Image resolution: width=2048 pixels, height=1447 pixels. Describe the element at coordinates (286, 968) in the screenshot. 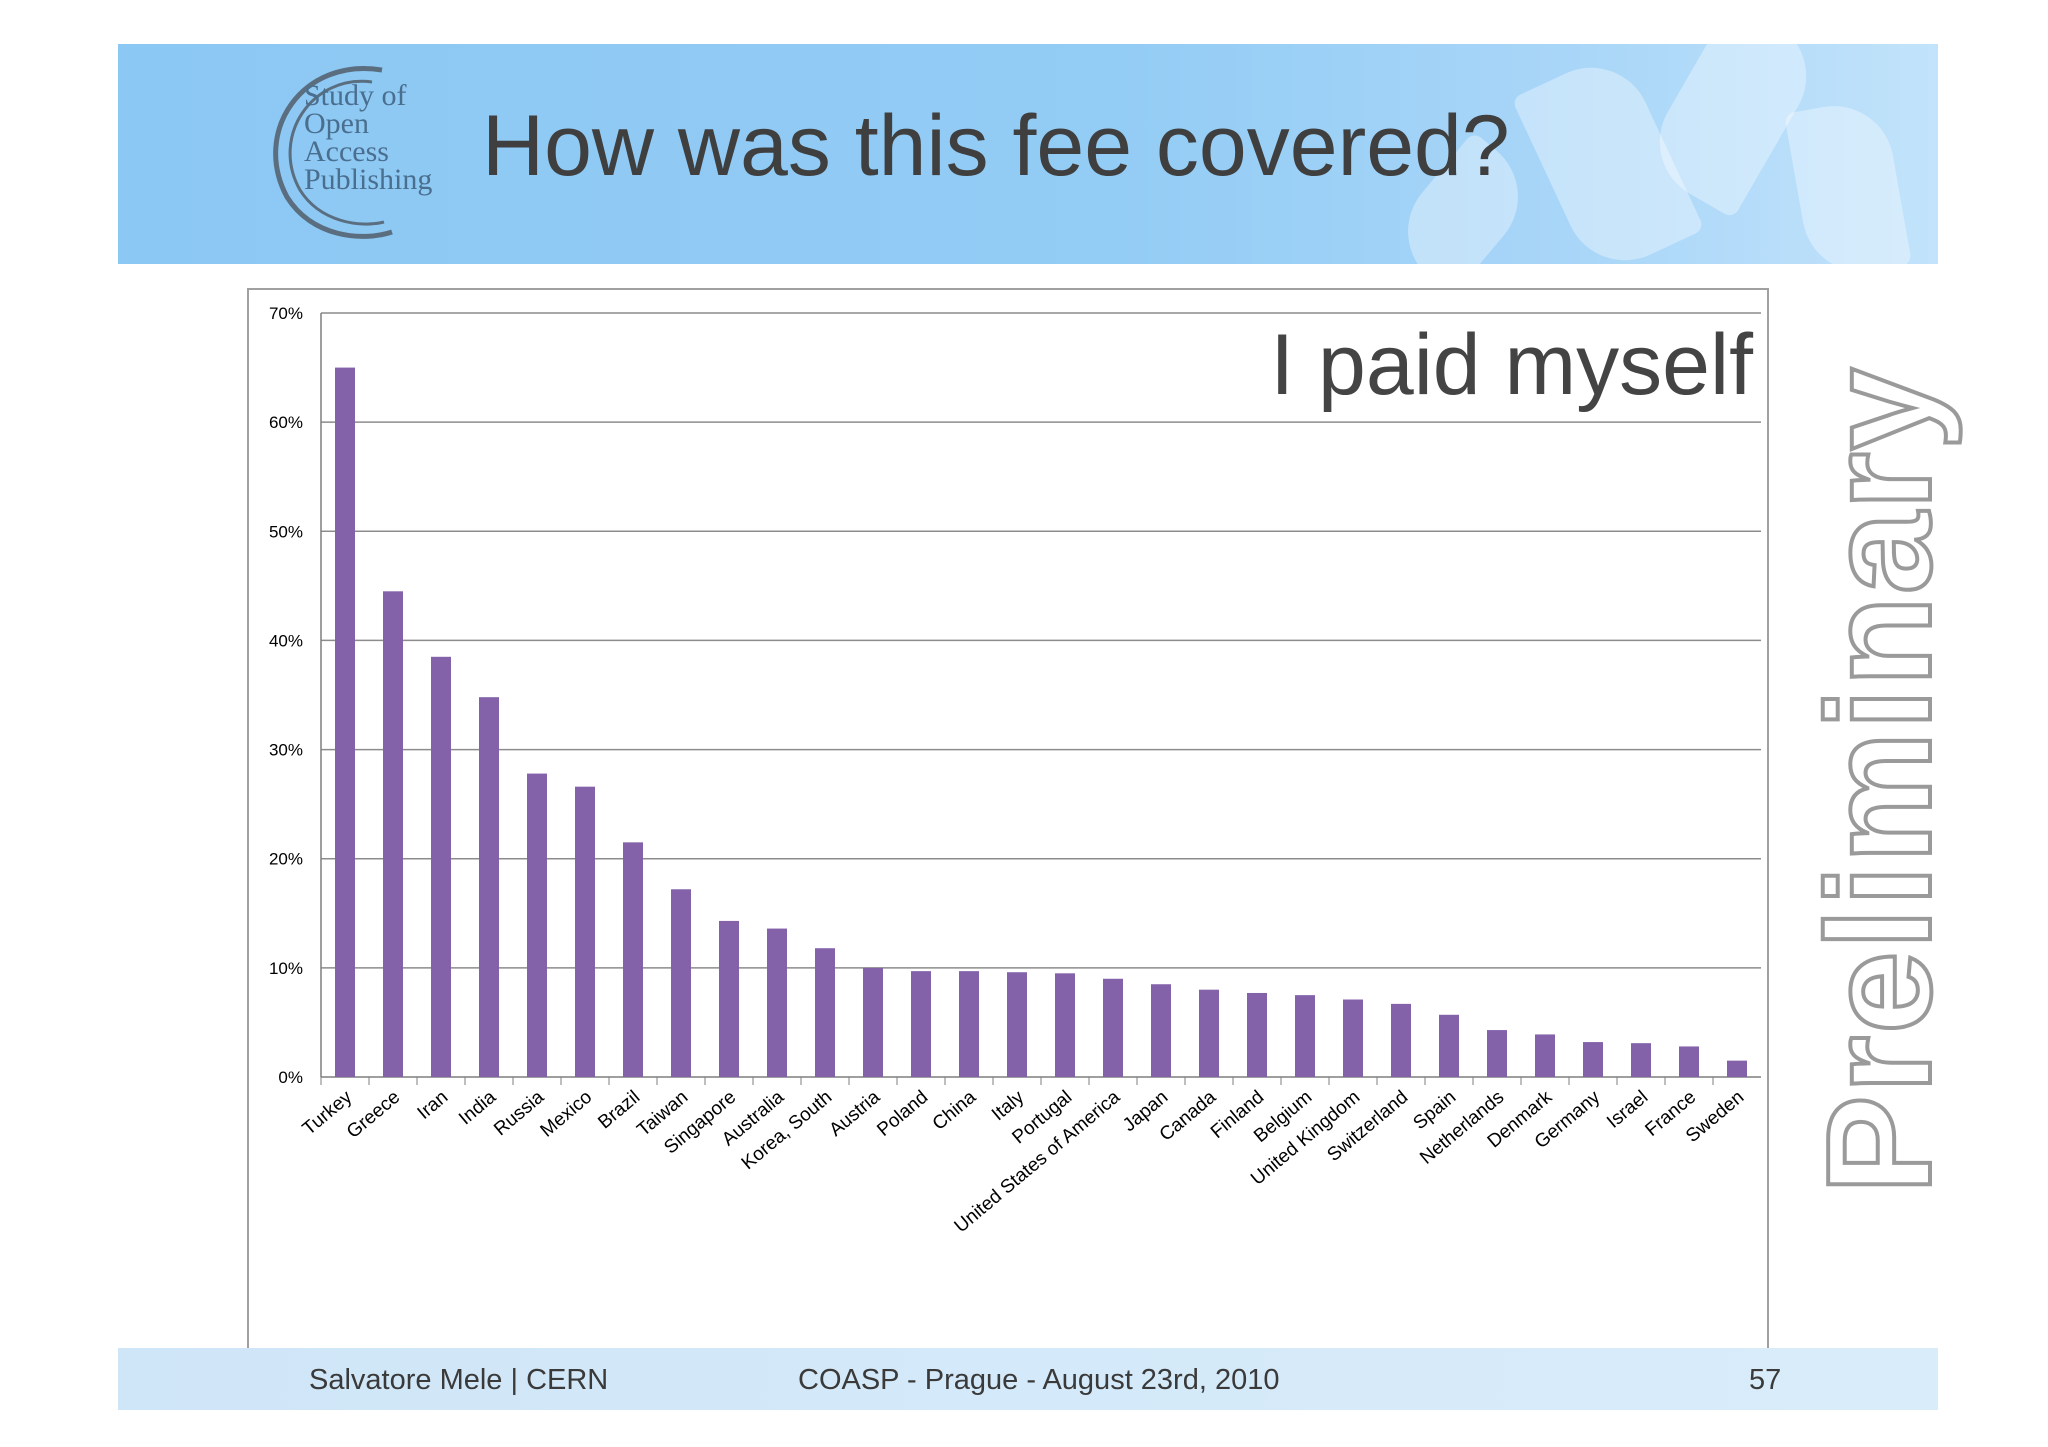

I see `y-tick-label: 10%` at that location.